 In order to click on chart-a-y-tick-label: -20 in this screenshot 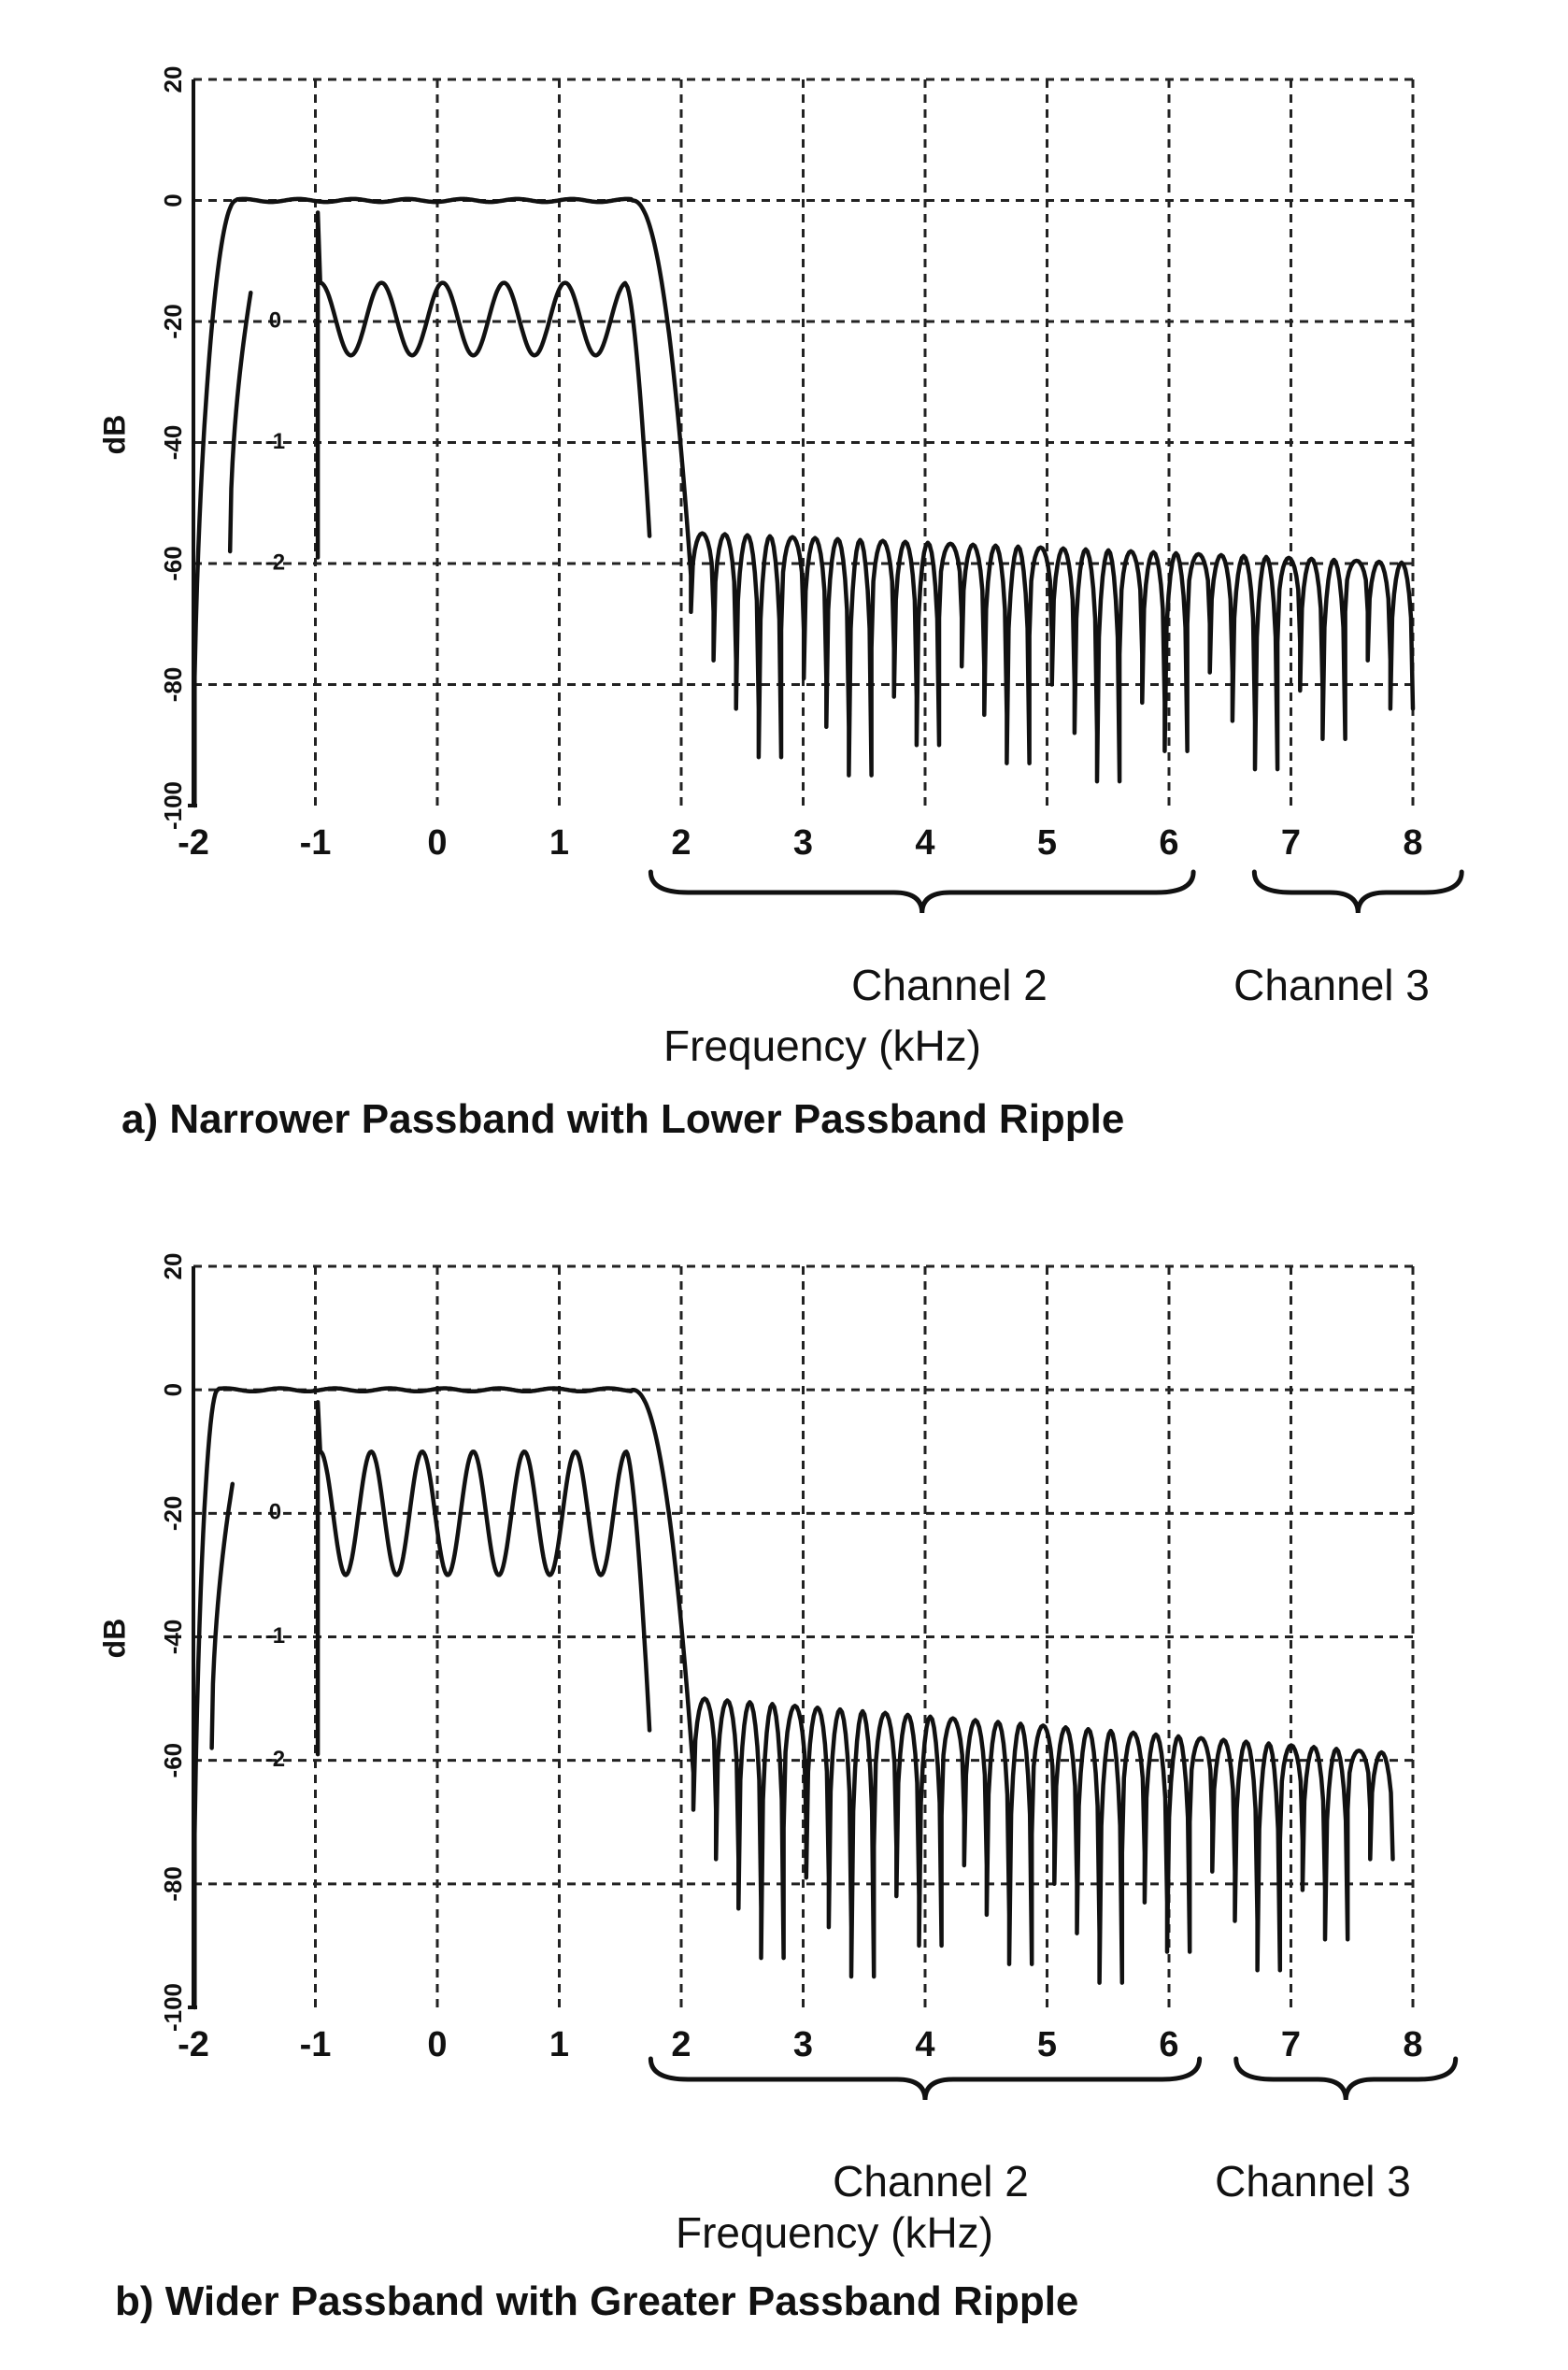, I will do `click(173, 321)`.